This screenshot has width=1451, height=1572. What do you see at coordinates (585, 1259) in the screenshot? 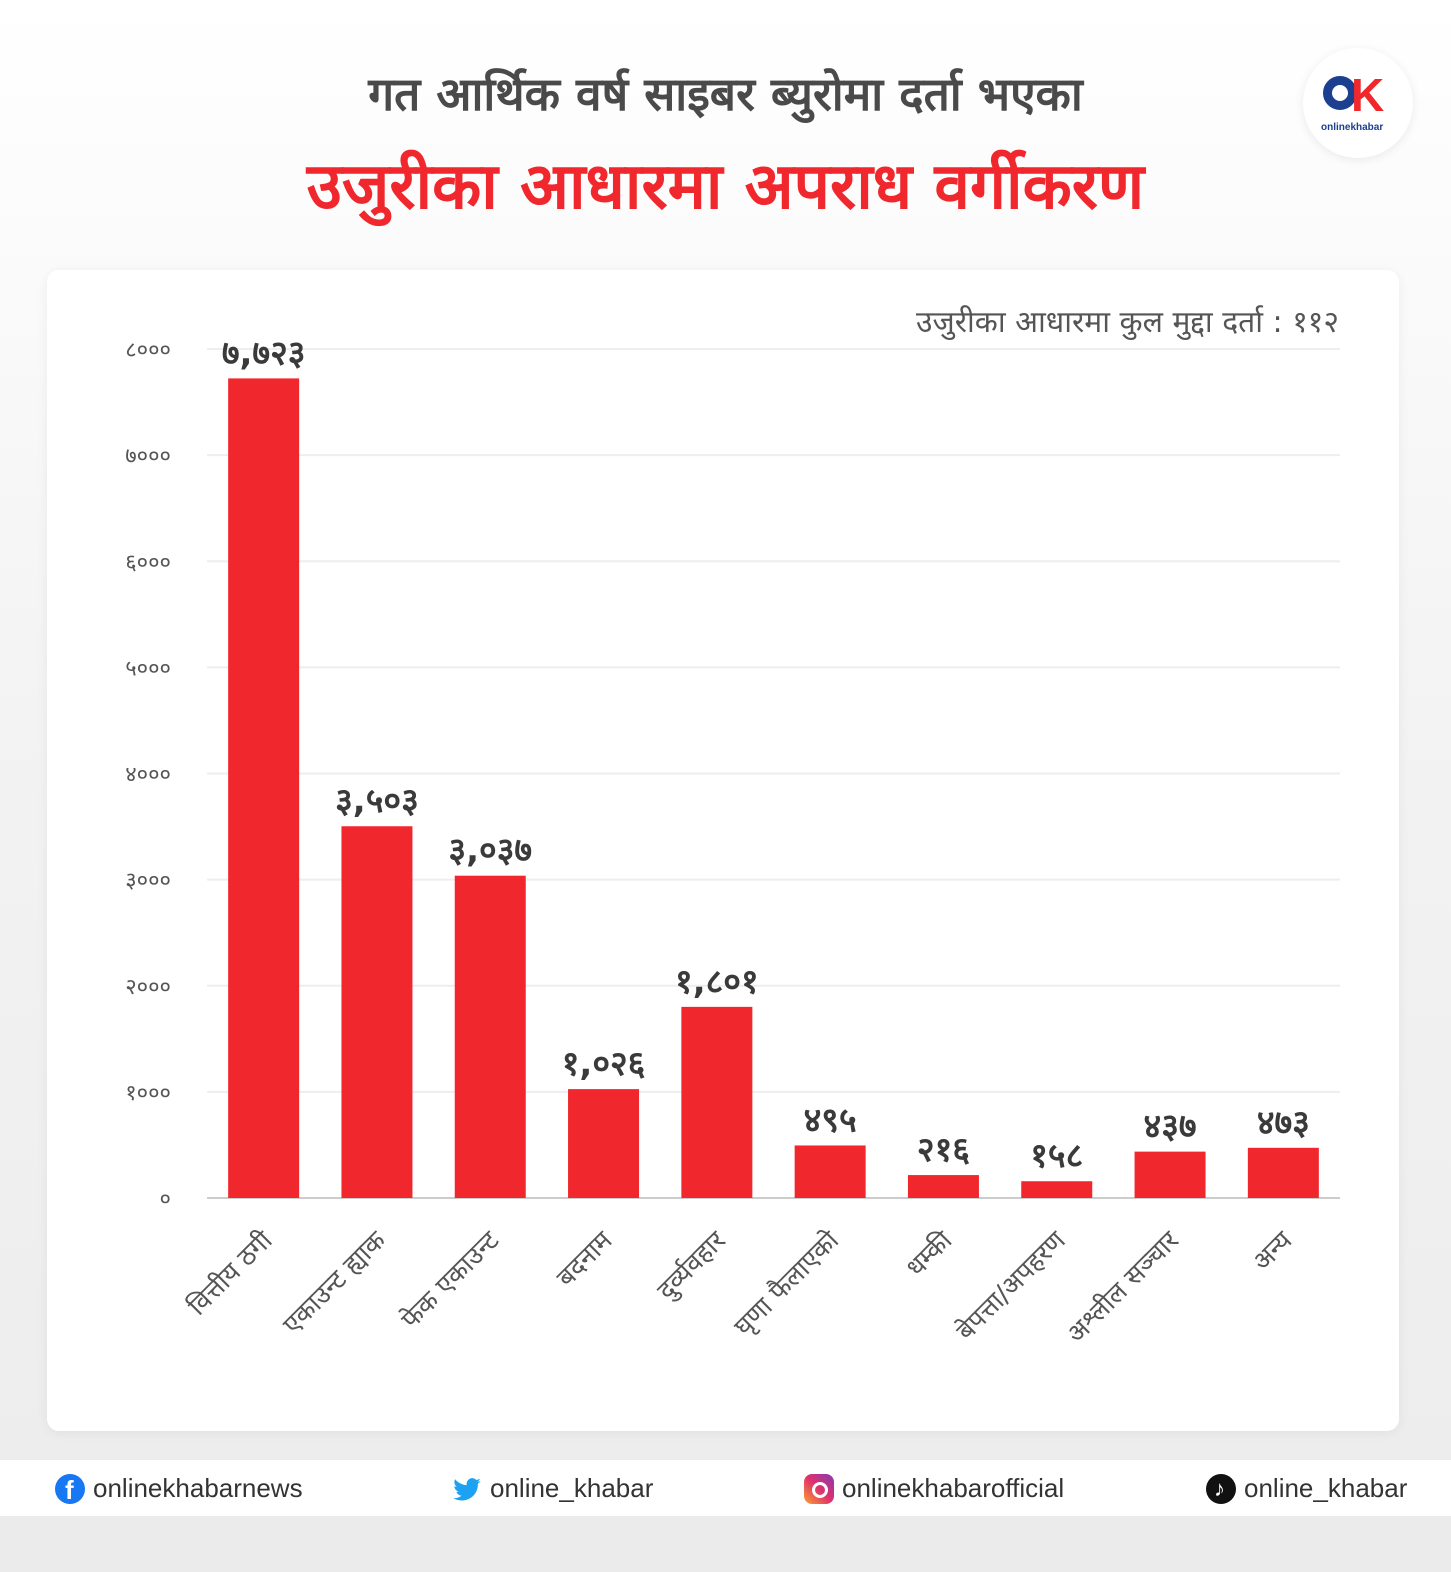
I see `x-category-label: बदनाम` at bounding box center [585, 1259].